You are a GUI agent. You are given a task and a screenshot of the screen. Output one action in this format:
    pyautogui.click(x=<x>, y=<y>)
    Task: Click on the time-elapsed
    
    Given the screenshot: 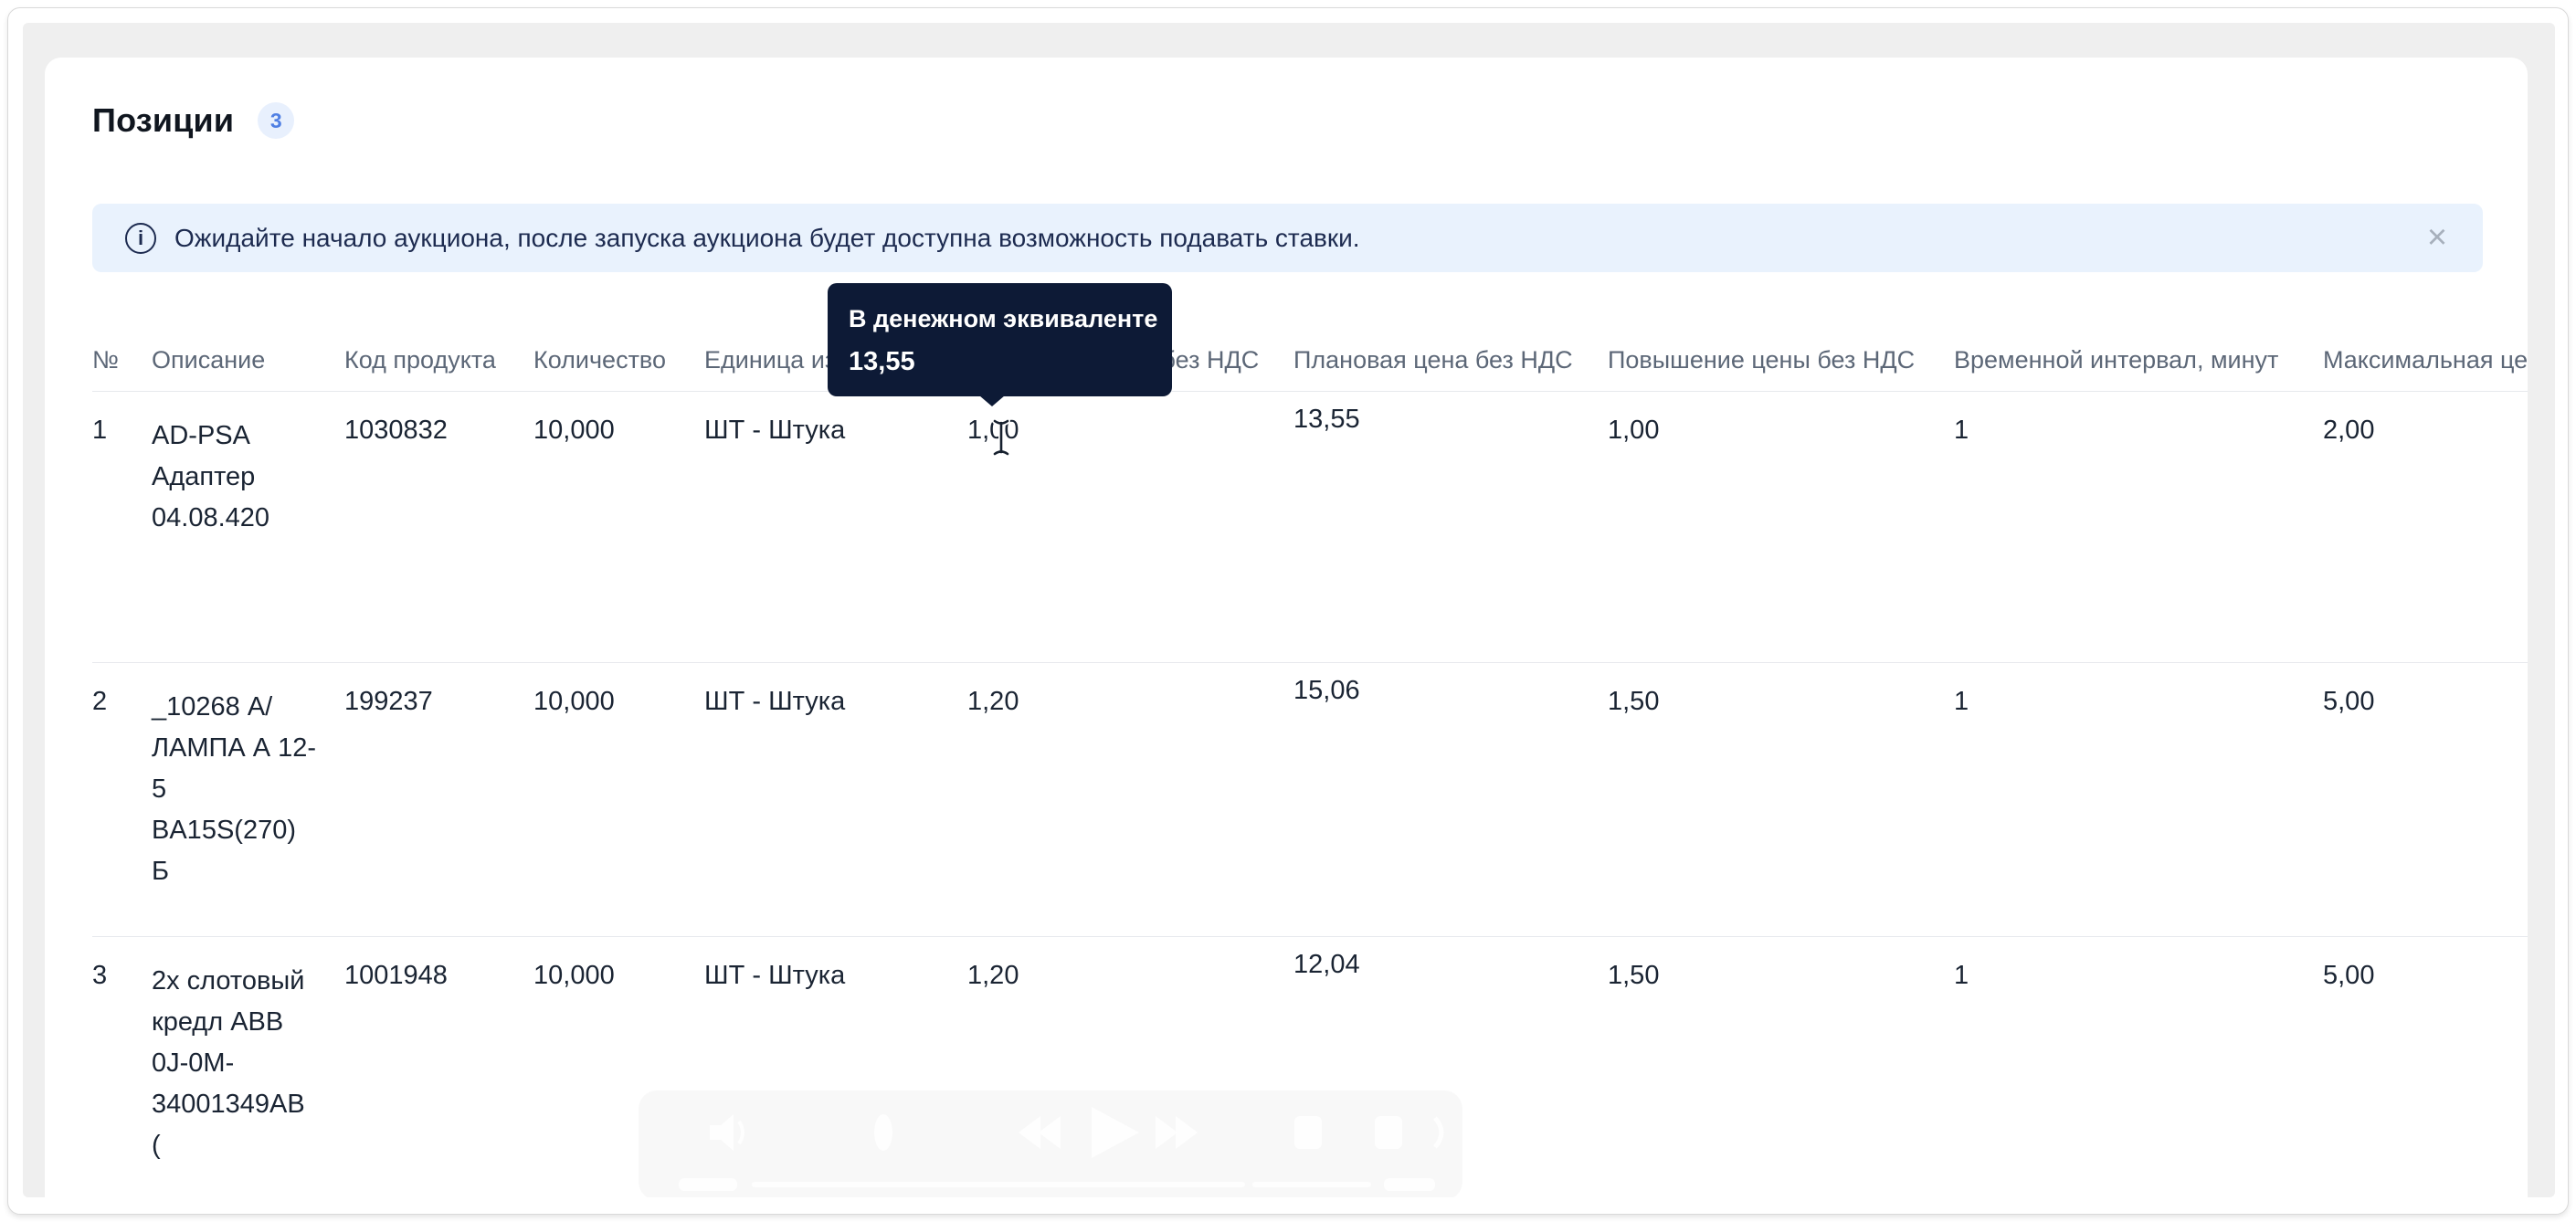 What is the action you would take?
    pyautogui.click(x=708, y=1184)
    